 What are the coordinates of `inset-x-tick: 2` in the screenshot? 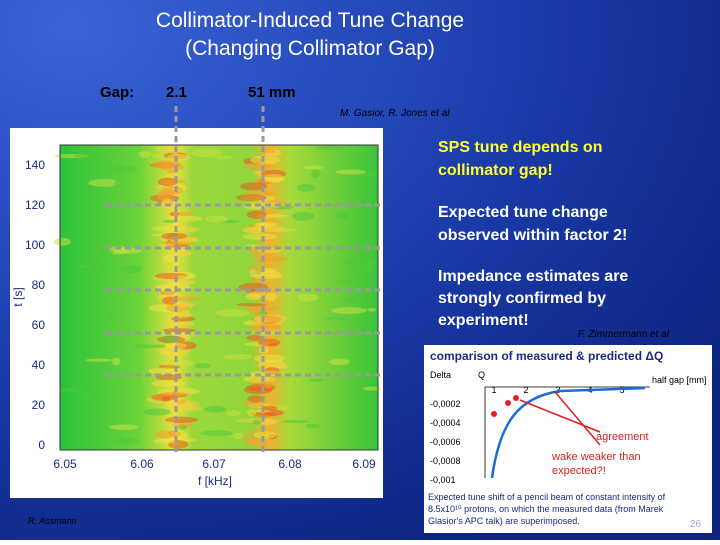 It's located at (525, 390).